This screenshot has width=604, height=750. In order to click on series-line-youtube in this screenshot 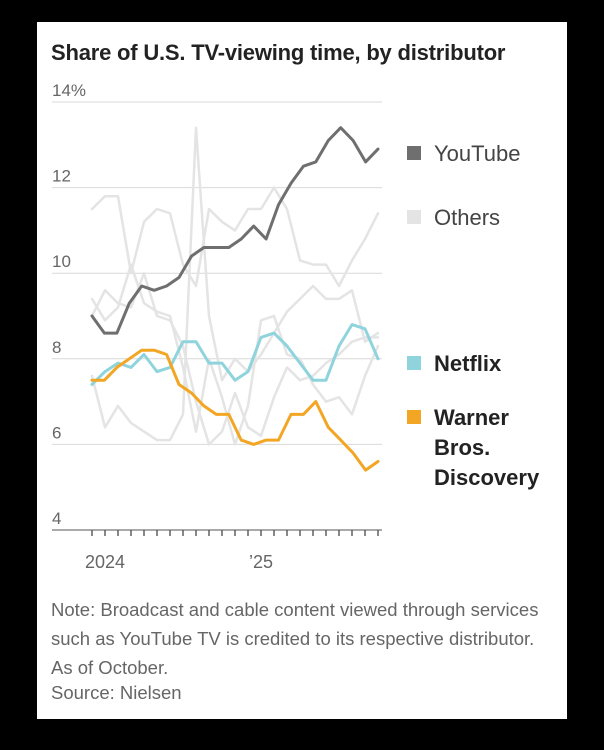, I will do `click(235, 230)`.